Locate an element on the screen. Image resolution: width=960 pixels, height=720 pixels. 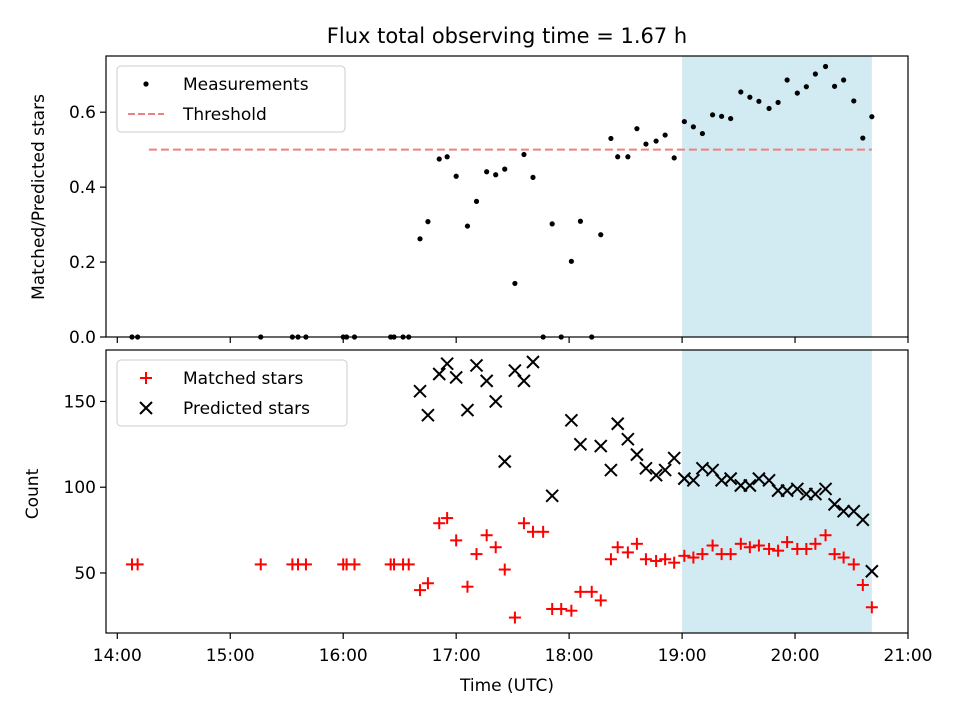
bottom-y-tick-label: 150 is located at coordinates (80, 402).